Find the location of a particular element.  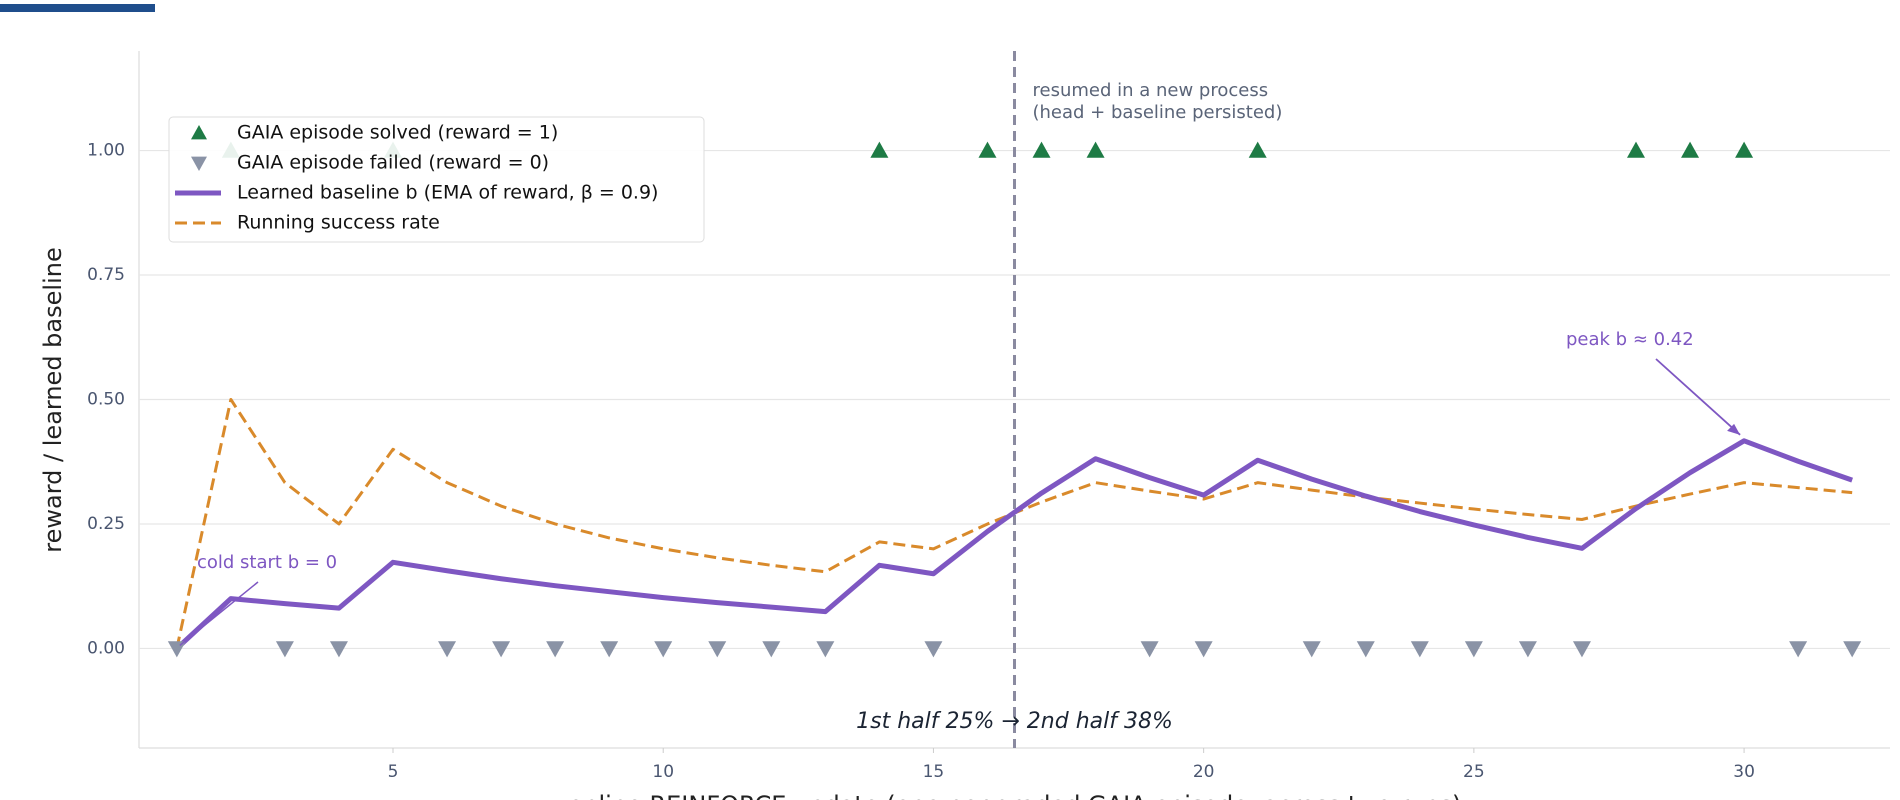

annotation: 1st half 25% → 2nd half 38% is located at coordinates (1014, 721).